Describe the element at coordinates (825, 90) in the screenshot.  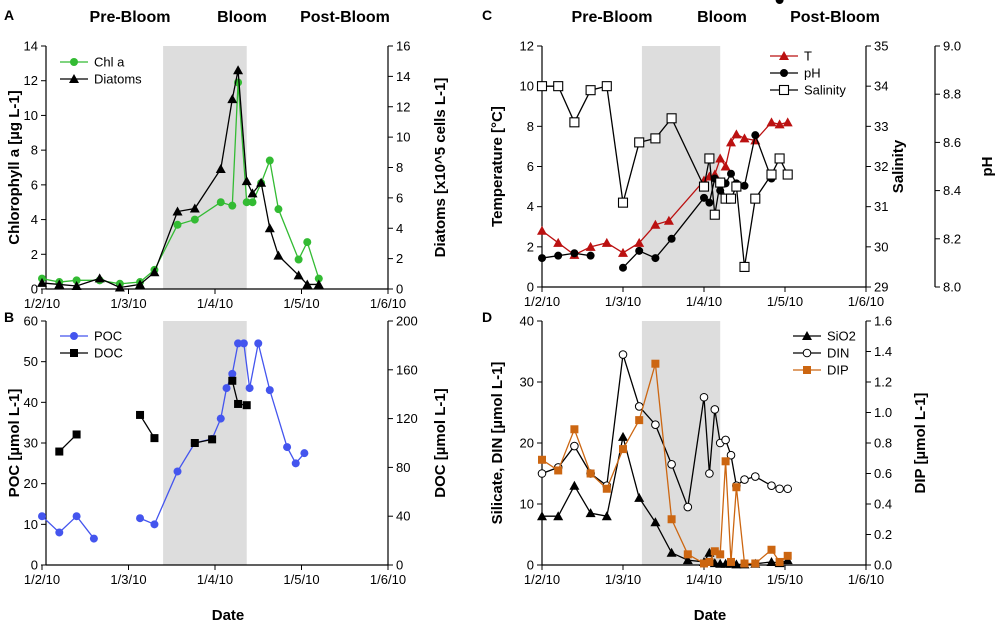
I see `legend-label: Salinity` at that location.